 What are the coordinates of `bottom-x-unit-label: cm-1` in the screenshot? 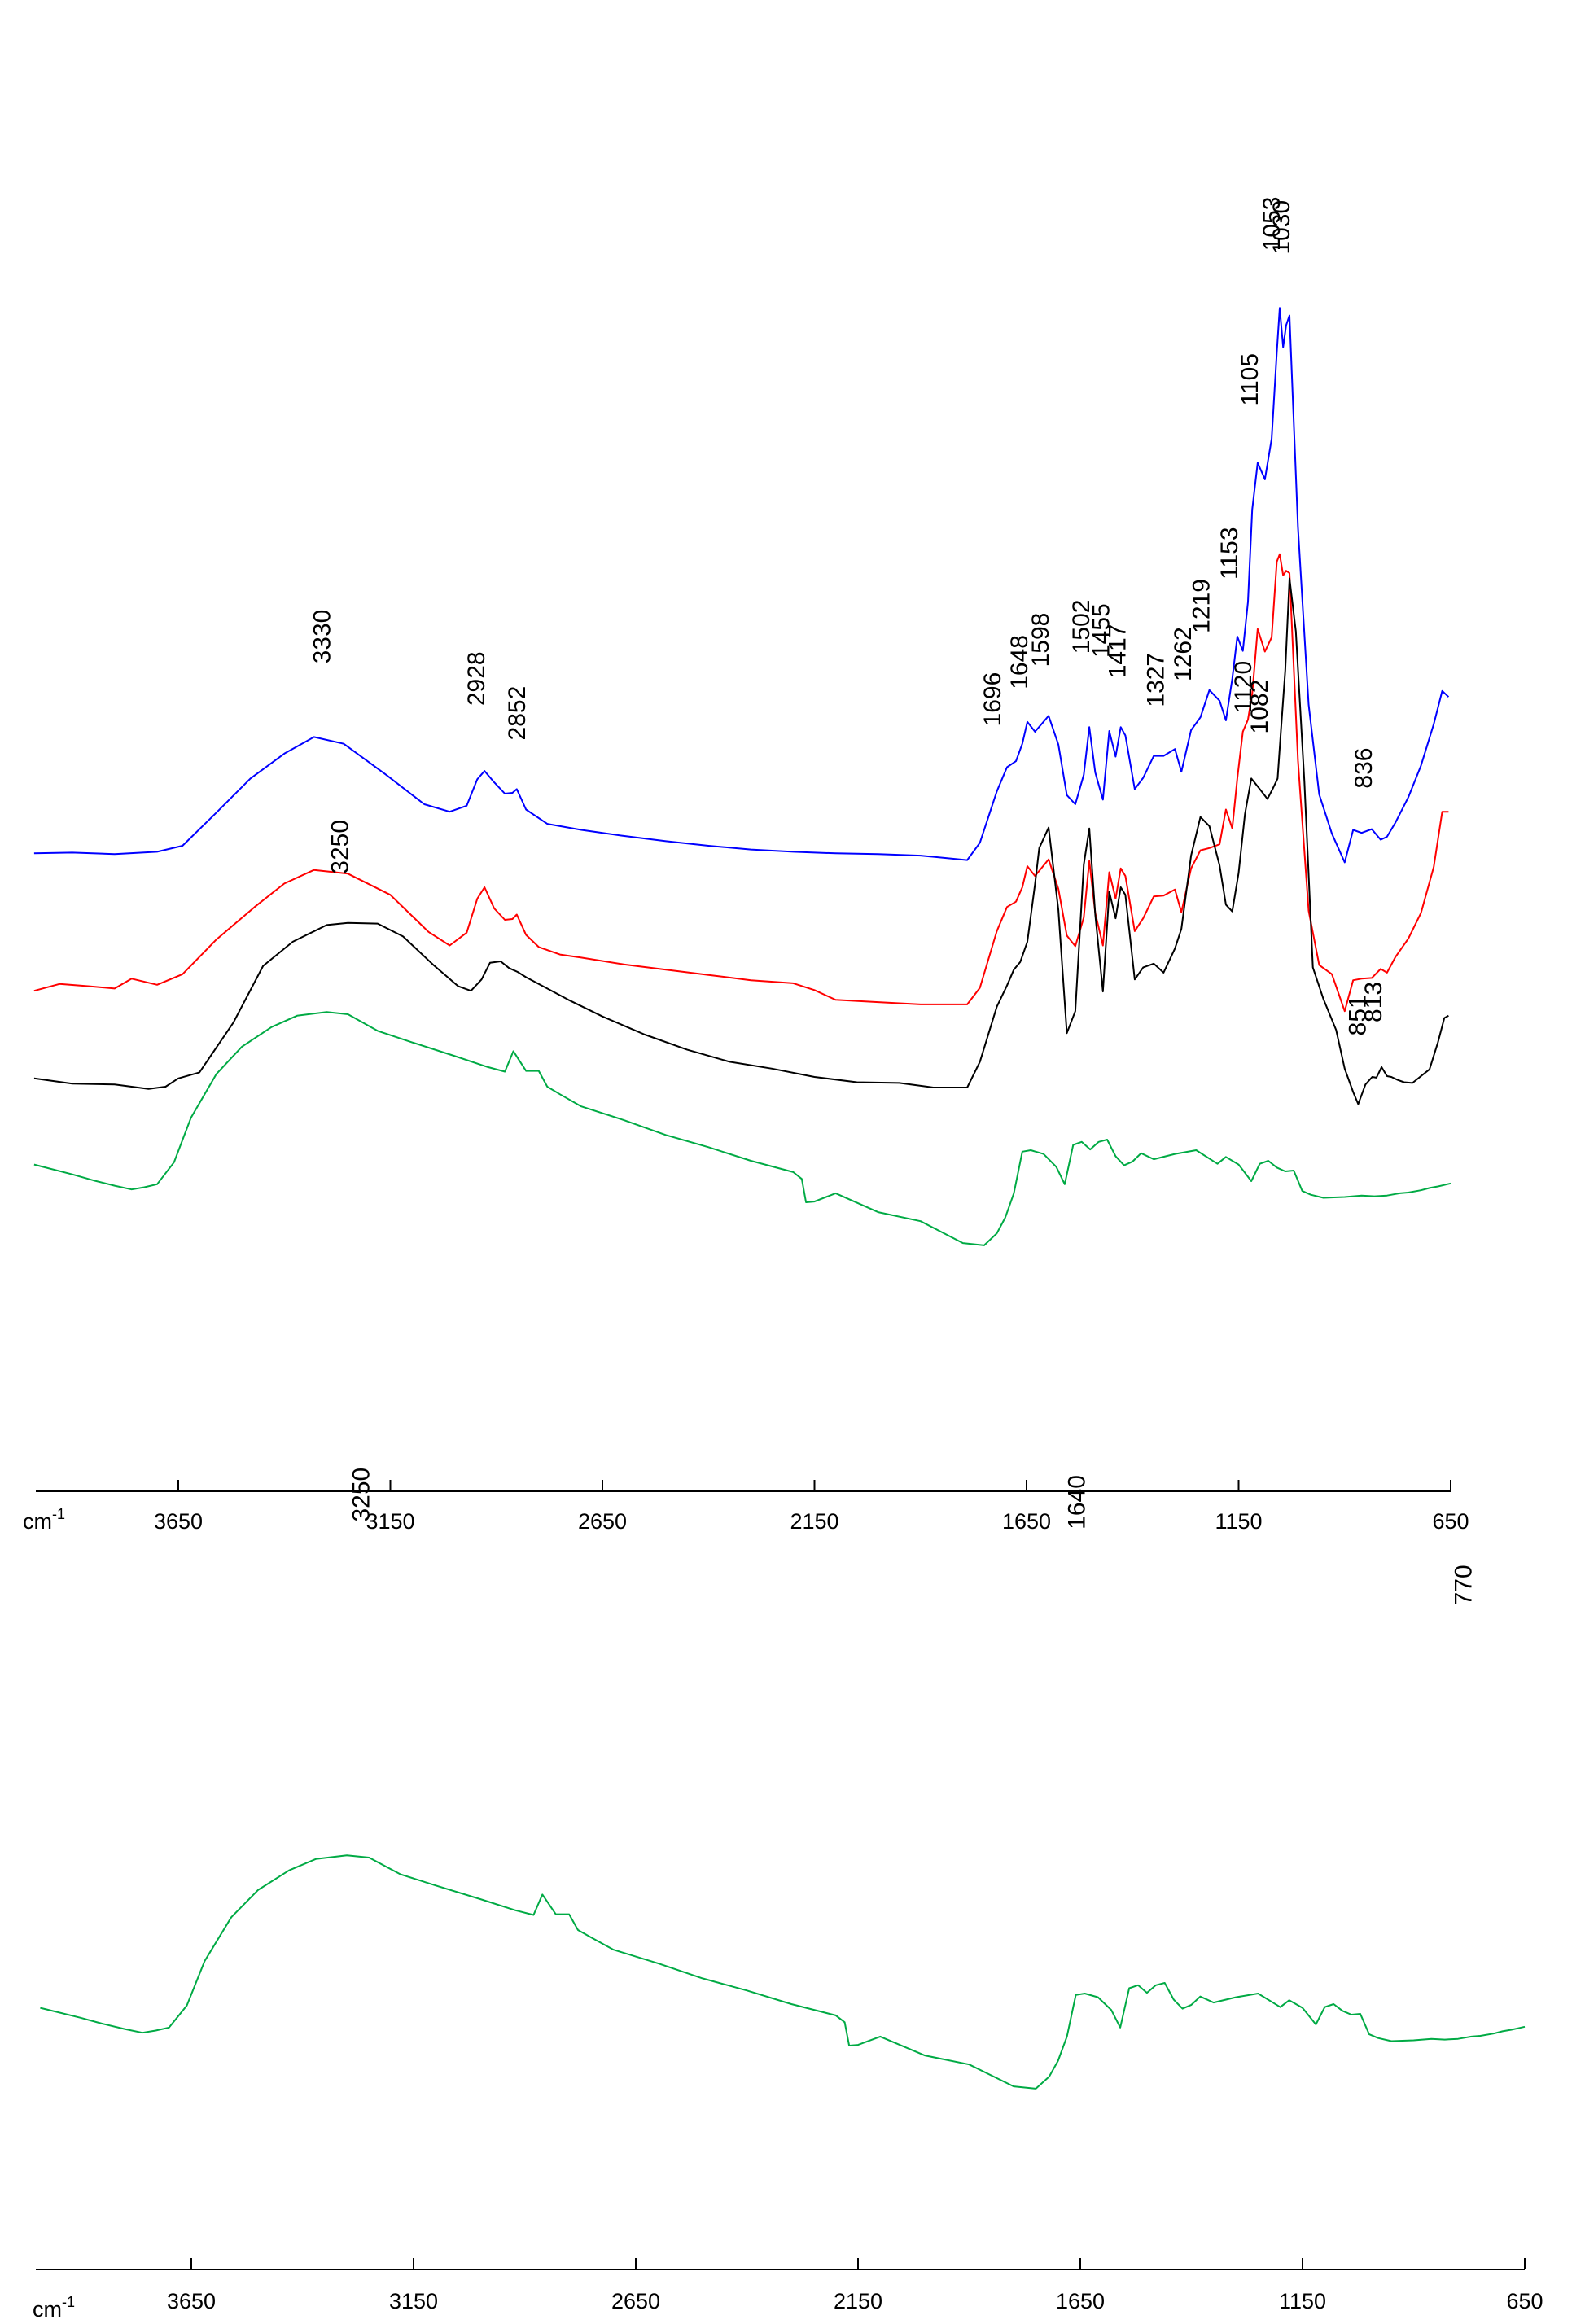 It's located at (54, 2307).